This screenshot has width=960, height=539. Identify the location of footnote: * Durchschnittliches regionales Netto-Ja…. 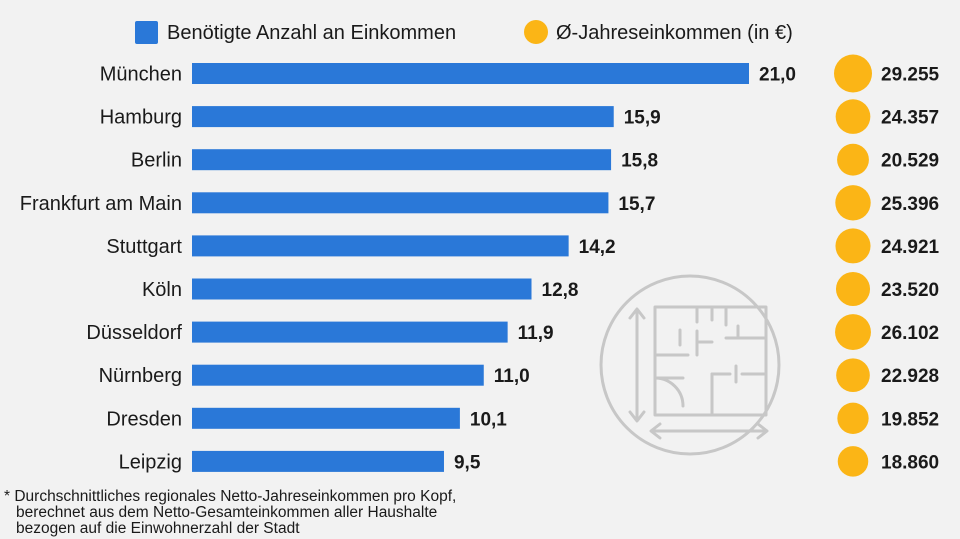
(314, 513).